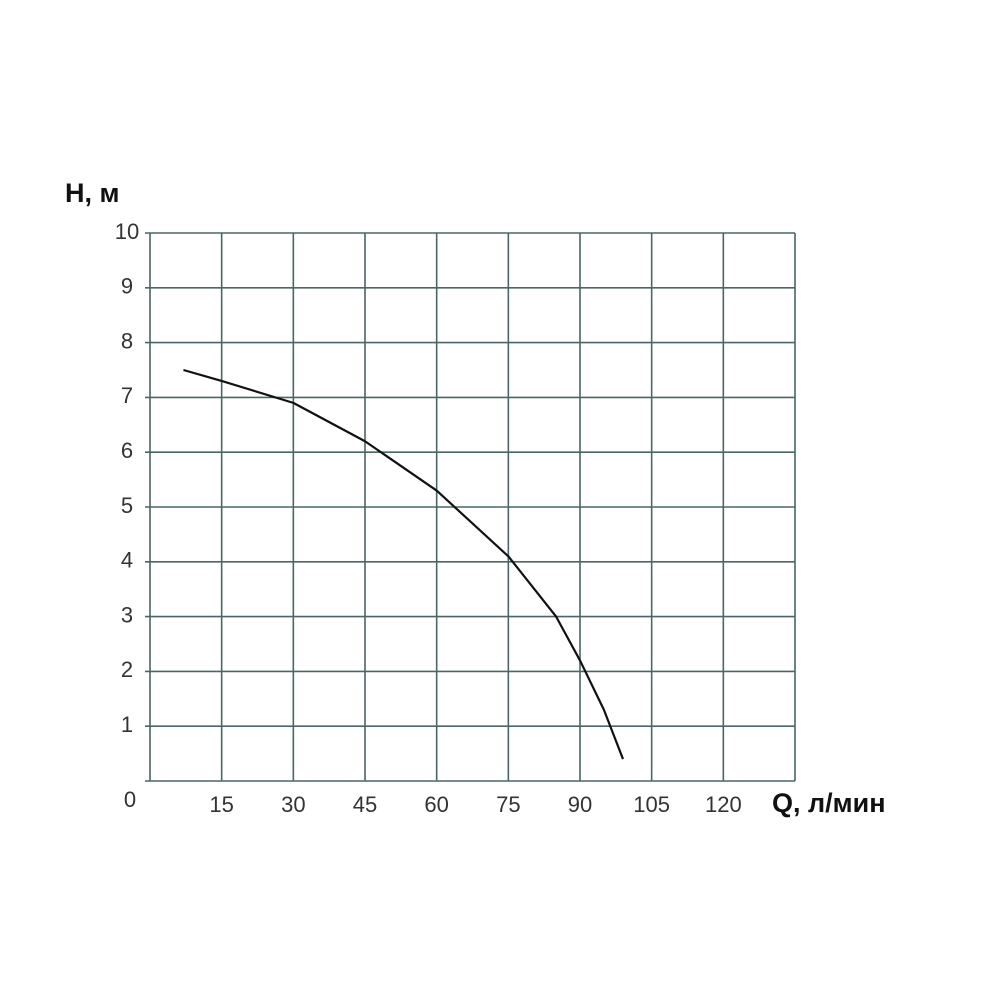 The image size is (1000, 1000). I want to click on x-tick-label: 120, so click(723, 804).